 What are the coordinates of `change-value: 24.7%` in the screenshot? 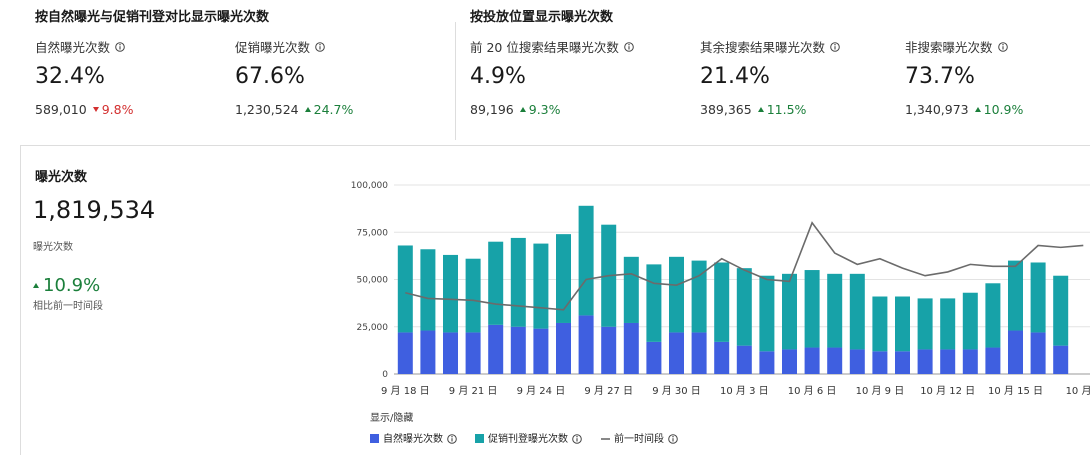 It's located at (333, 109).